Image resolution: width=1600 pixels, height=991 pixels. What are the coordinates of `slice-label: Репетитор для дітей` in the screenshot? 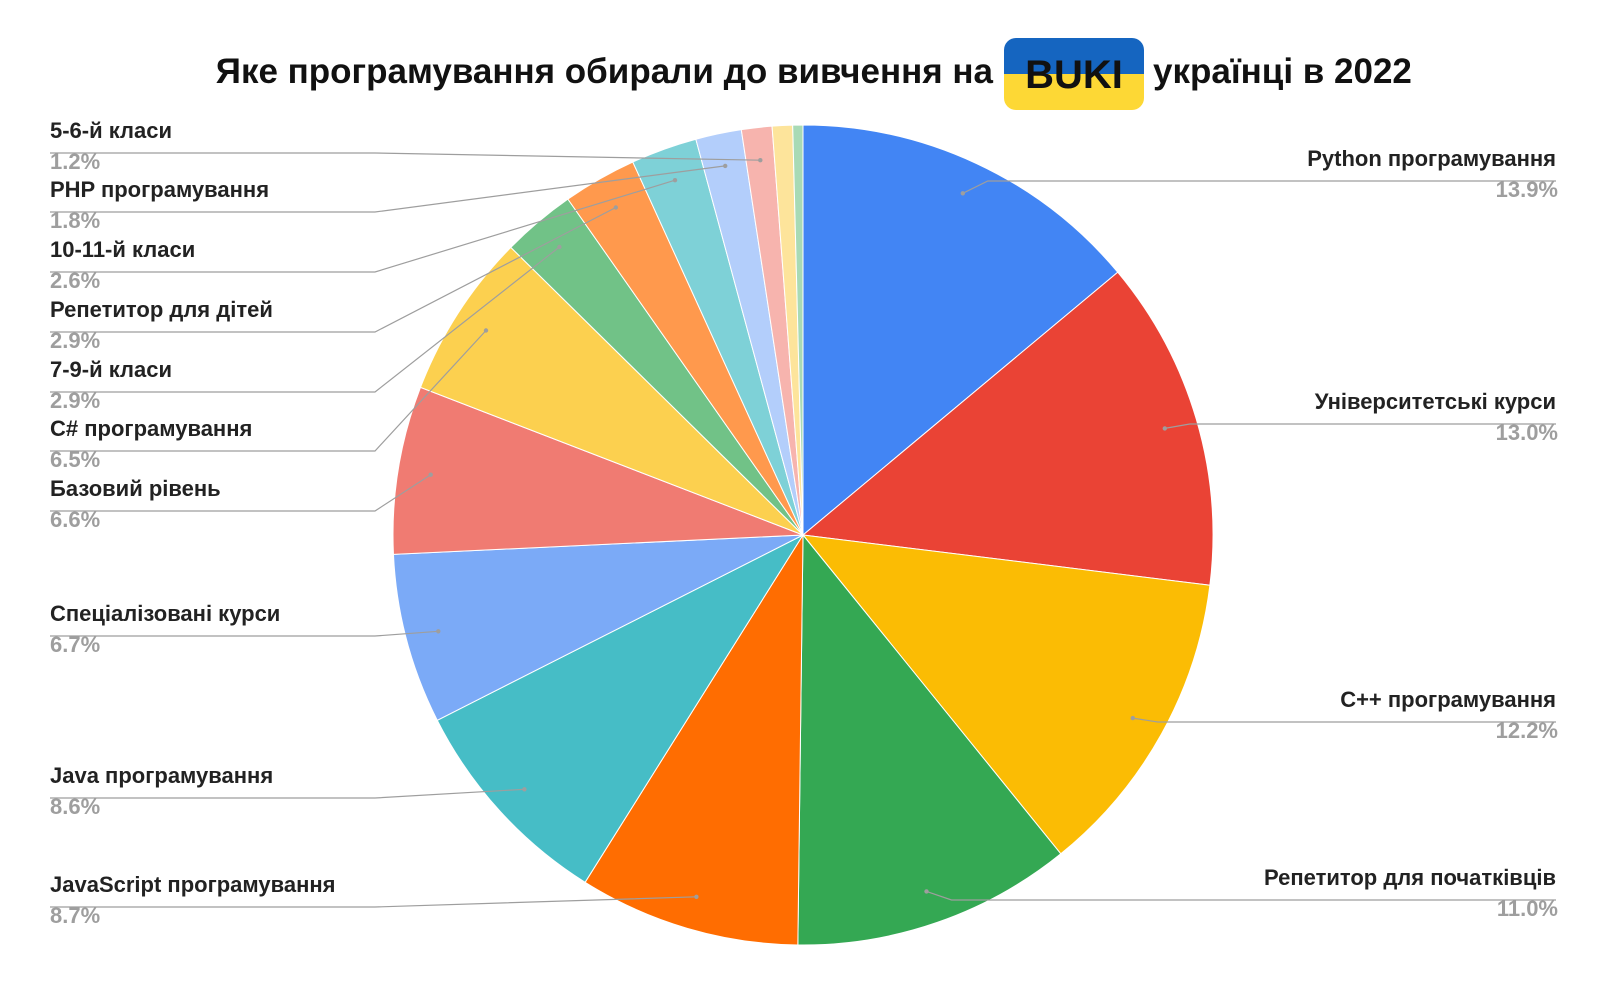 It's located at (161, 309).